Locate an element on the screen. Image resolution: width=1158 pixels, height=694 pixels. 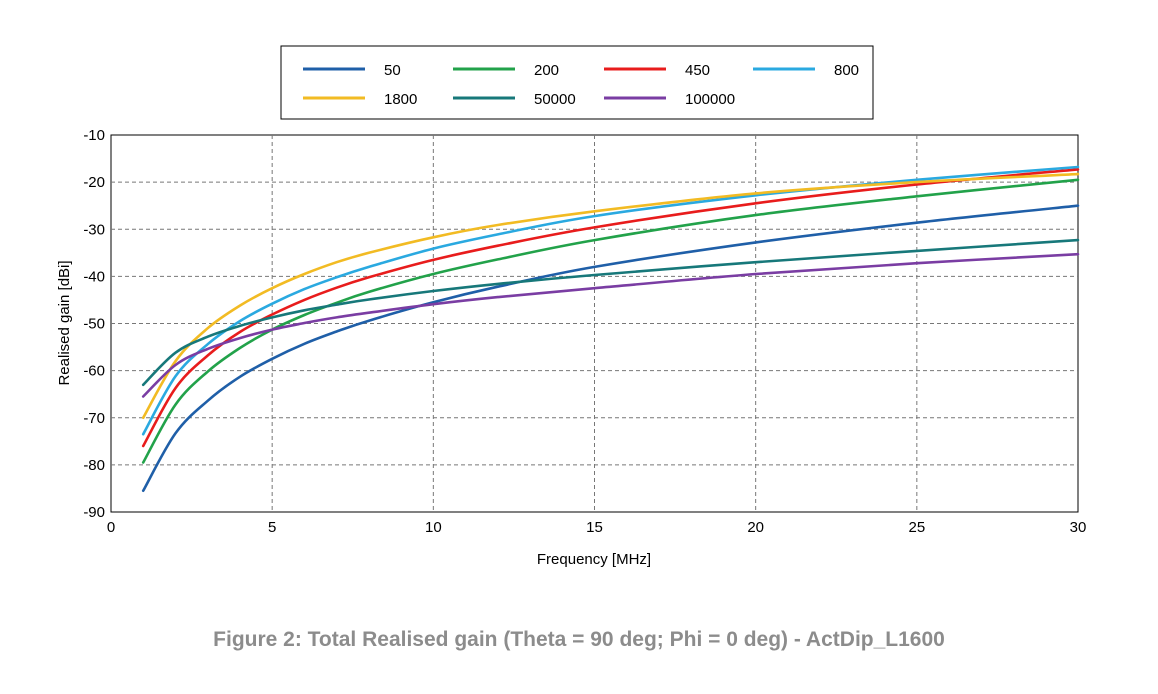
legend-box is located at coordinates (577, 82).